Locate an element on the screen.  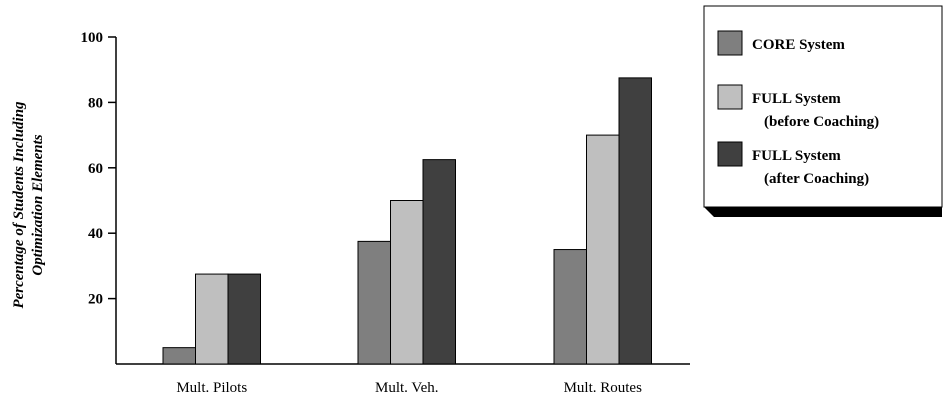
legend-label-3-1: FULL System is located at coordinates (796, 156).